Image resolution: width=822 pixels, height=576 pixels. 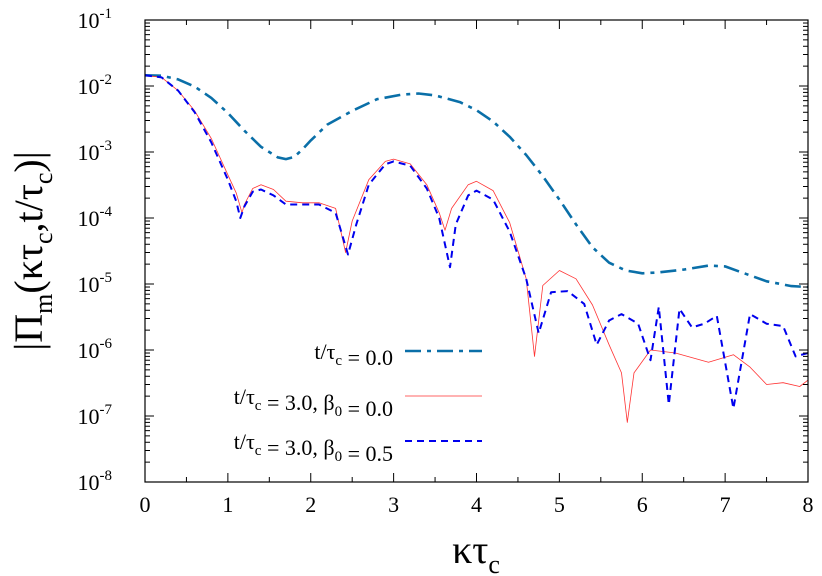 What do you see at coordinates (227, 504) in the screenshot?
I see `x-tick-label: 1` at bounding box center [227, 504].